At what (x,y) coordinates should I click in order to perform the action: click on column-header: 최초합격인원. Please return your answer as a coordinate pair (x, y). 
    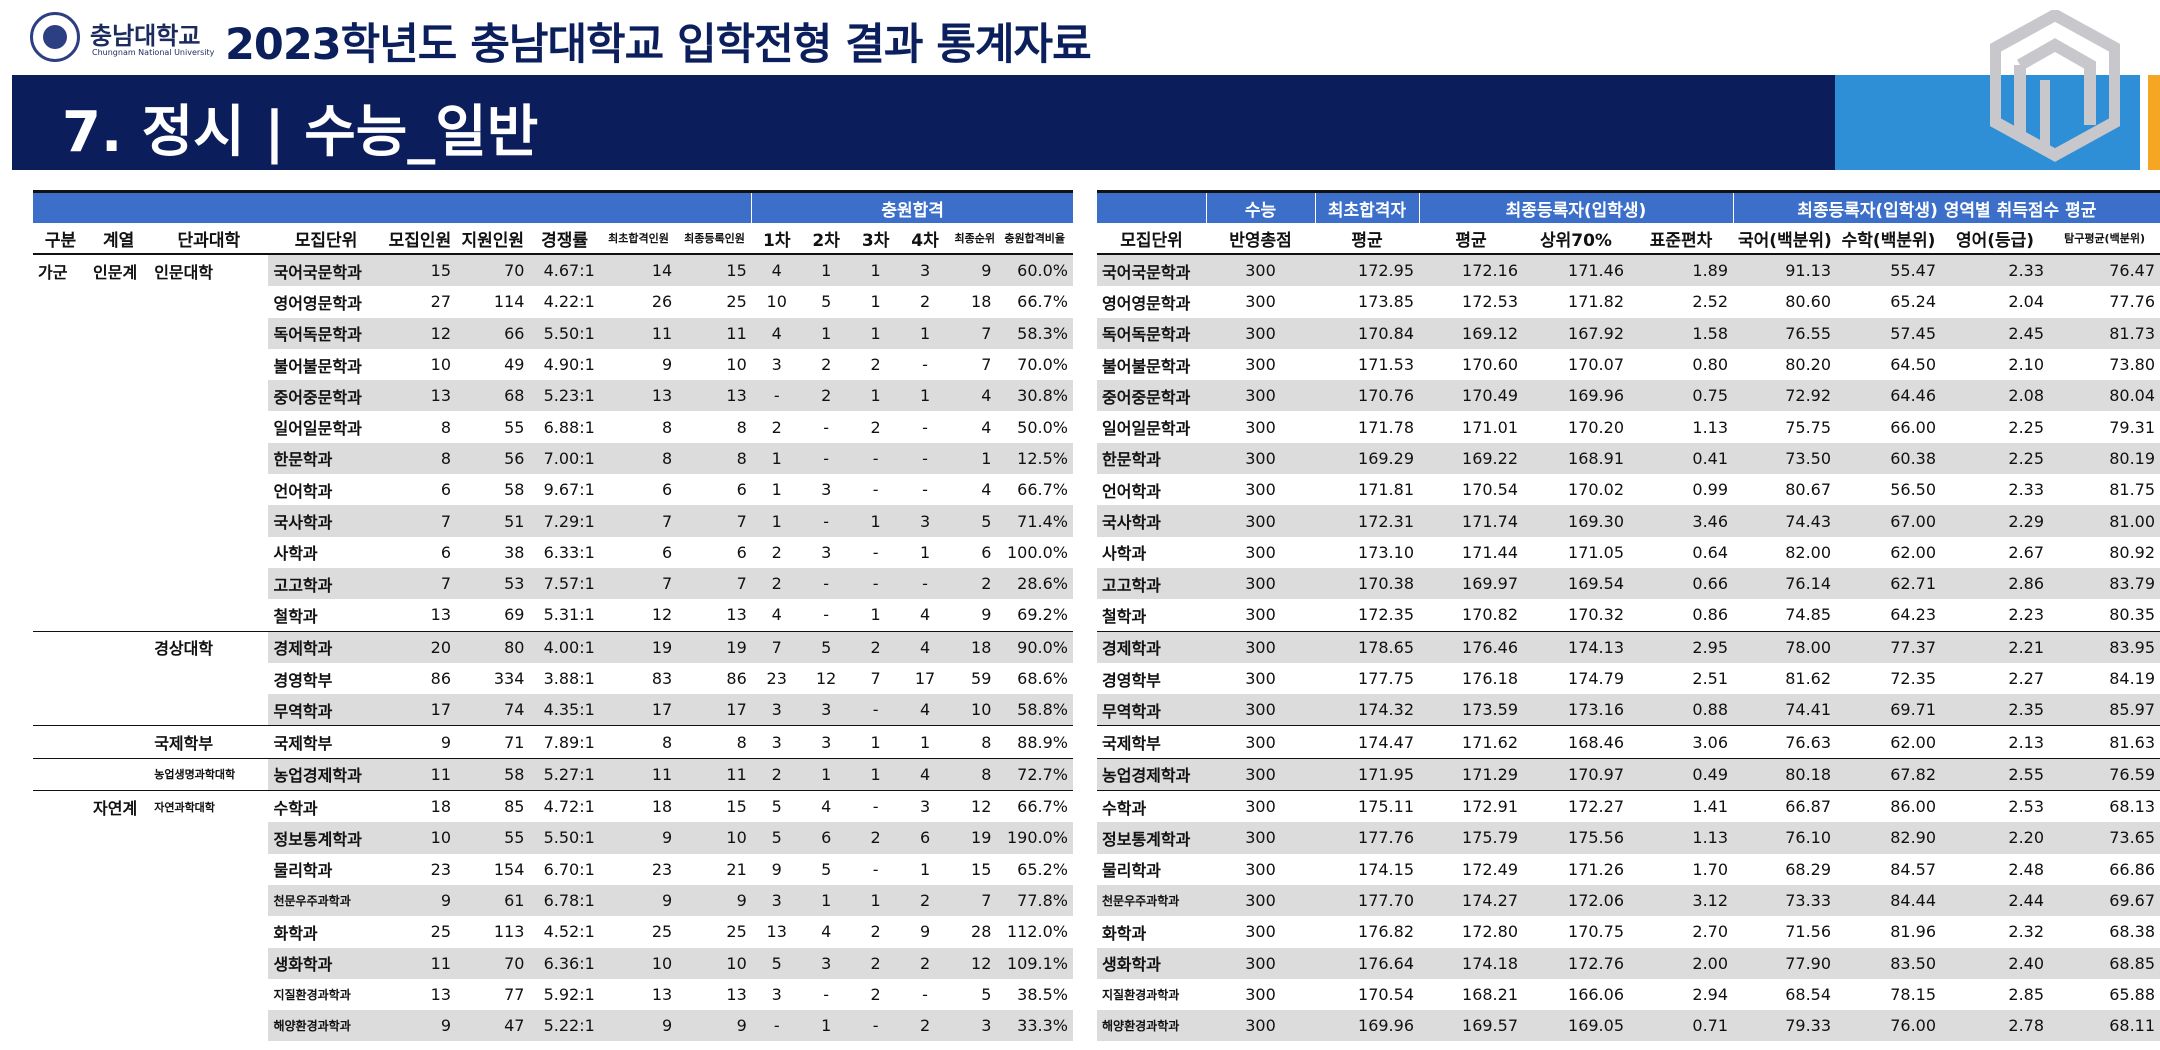
    Looking at the image, I should click on (638, 239).